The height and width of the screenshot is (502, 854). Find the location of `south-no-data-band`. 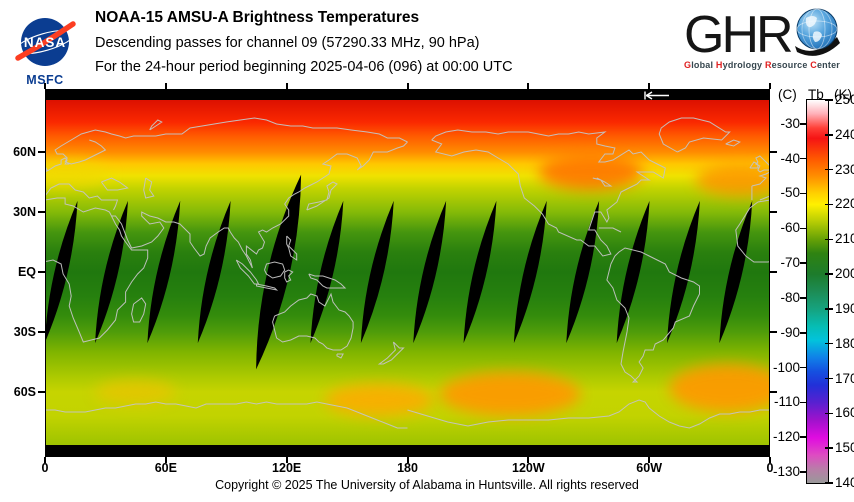

south-no-data-band is located at coordinates (407, 451).